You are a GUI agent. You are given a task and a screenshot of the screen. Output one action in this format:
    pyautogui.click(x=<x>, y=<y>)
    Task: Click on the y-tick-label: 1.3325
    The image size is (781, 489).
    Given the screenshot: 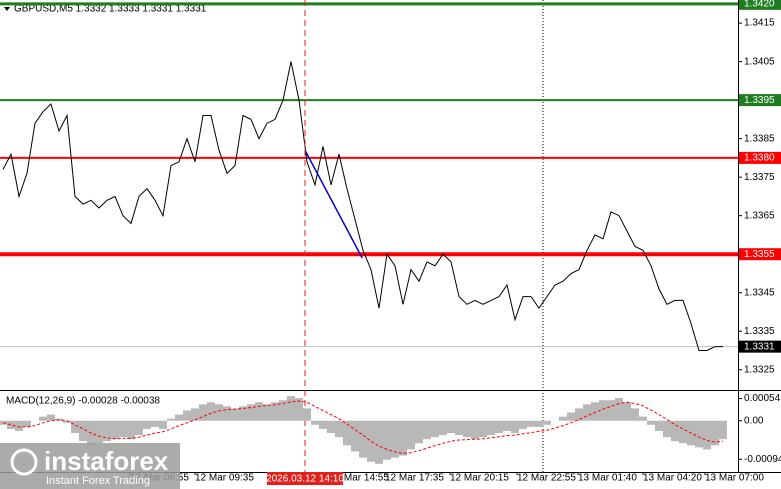 What is the action you would take?
    pyautogui.click(x=759, y=369)
    